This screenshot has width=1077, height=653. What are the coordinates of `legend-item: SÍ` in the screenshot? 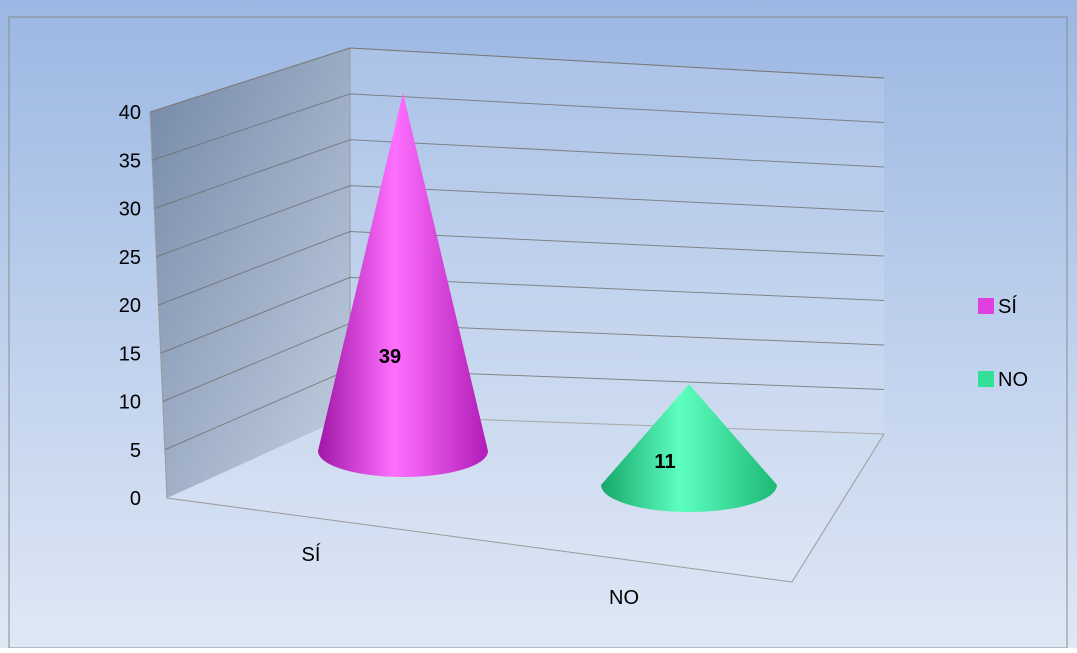 It's located at (997, 306).